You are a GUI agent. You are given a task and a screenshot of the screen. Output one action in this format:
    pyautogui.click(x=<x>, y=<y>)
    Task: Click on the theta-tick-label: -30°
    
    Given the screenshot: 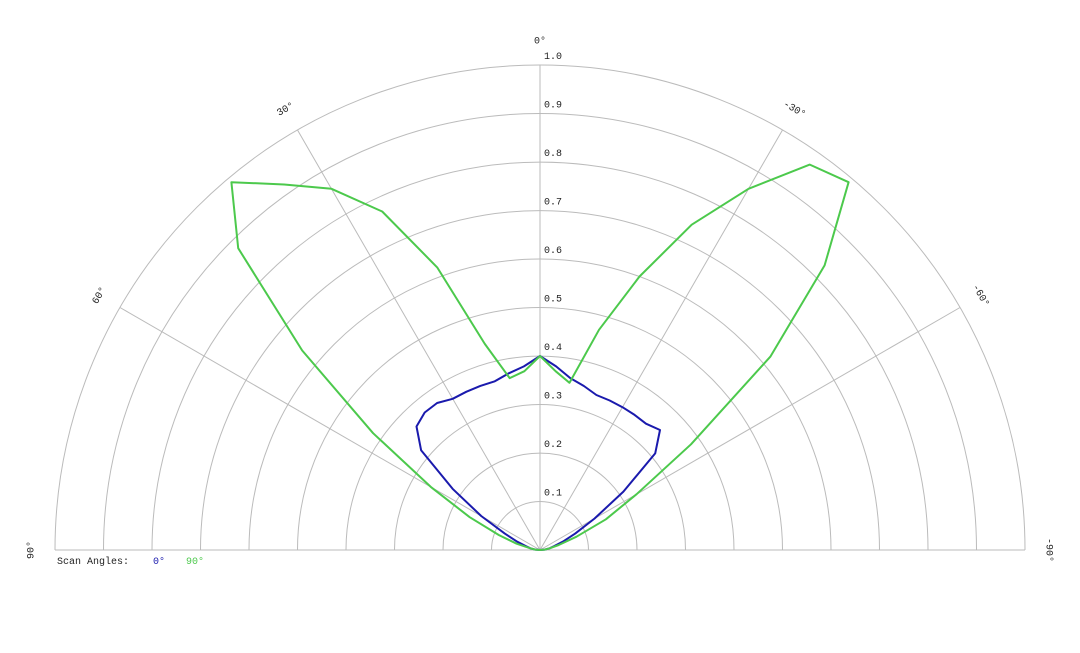 What is the action you would take?
    pyautogui.click(x=794, y=110)
    